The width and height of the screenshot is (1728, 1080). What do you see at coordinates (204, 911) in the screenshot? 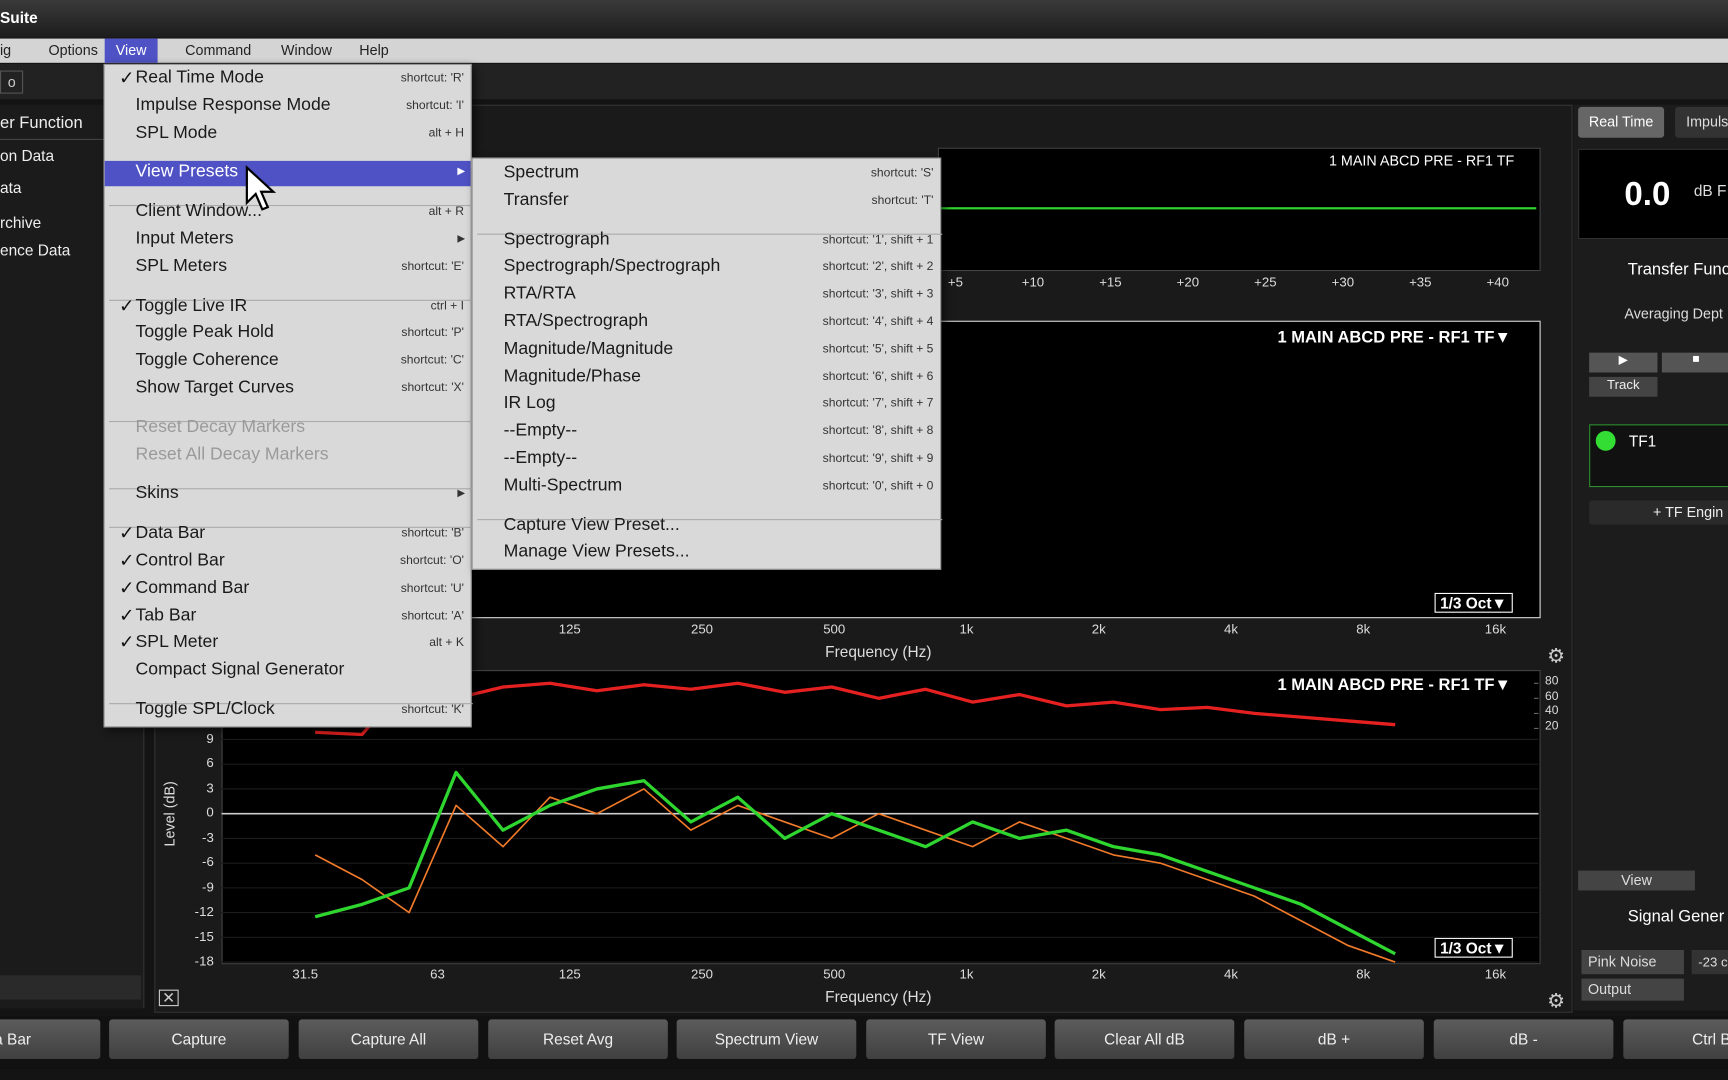
I see `y-tick-label: -12` at bounding box center [204, 911].